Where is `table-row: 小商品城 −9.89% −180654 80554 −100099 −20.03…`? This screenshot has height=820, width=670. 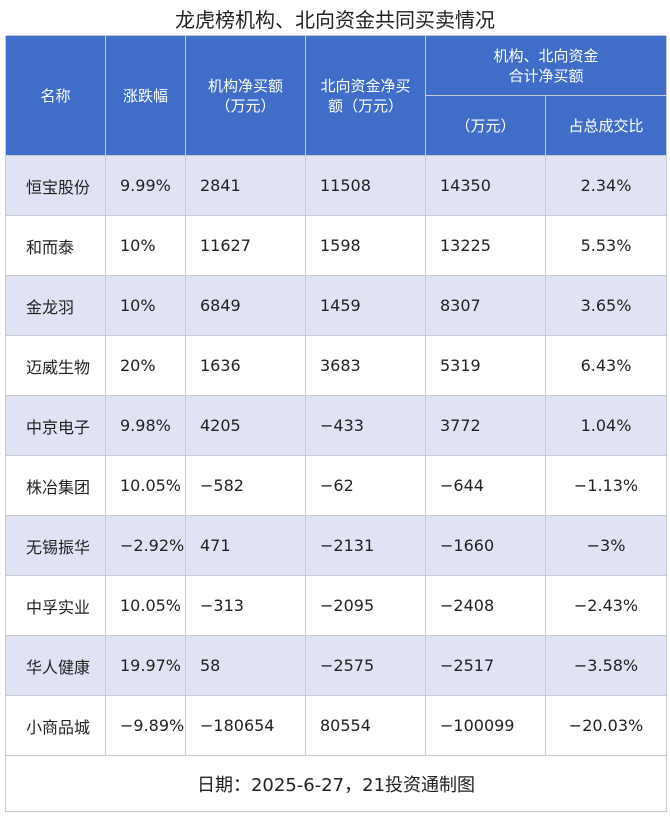 table-row: 小商品城 −9.89% −180654 80554 −100099 −20.03… is located at coordinates (336, 725).